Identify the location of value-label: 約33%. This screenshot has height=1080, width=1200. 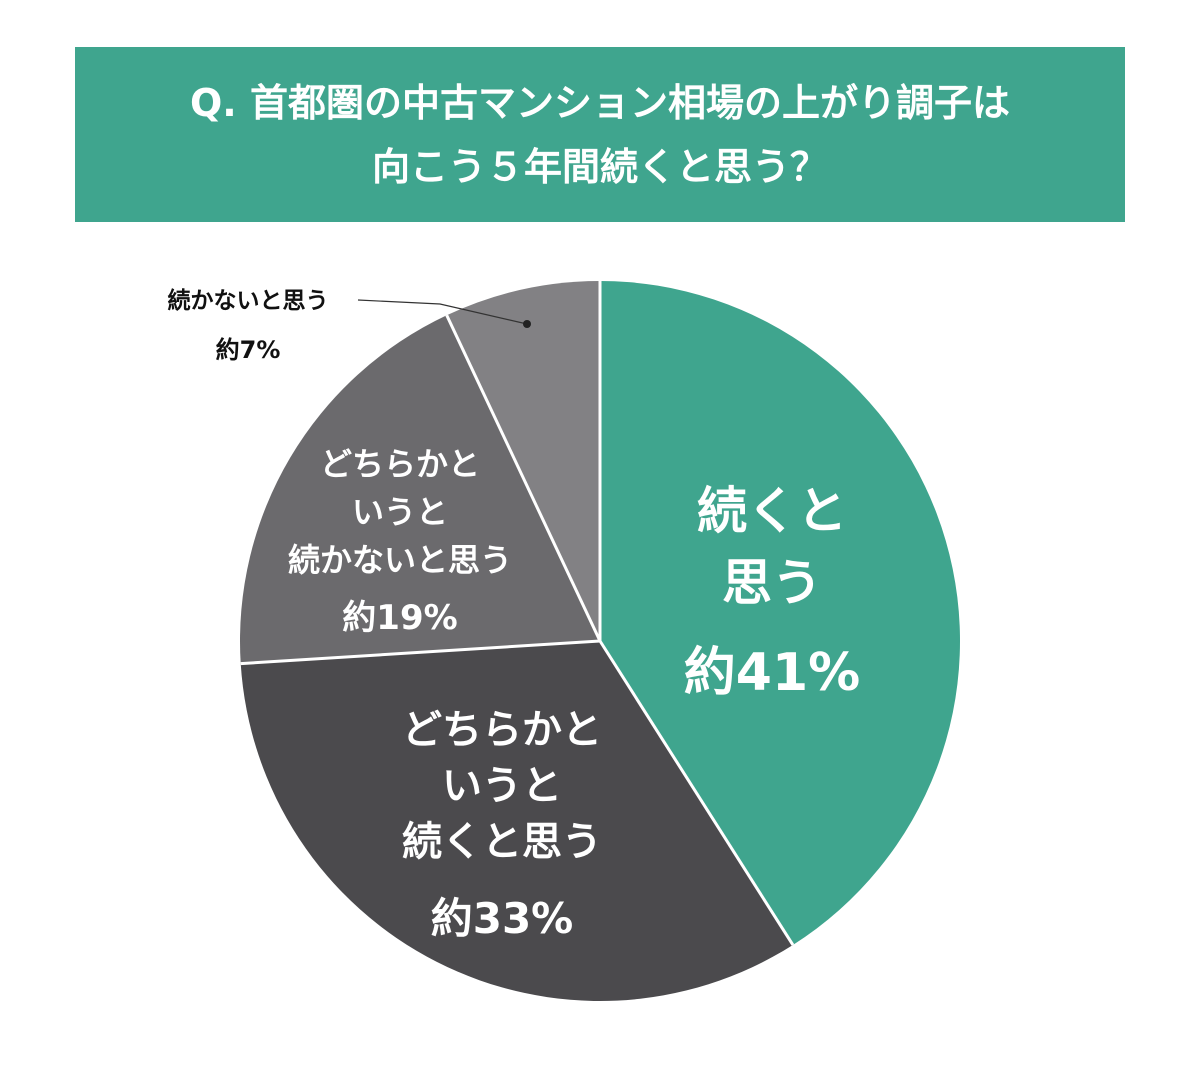
(502, 918).